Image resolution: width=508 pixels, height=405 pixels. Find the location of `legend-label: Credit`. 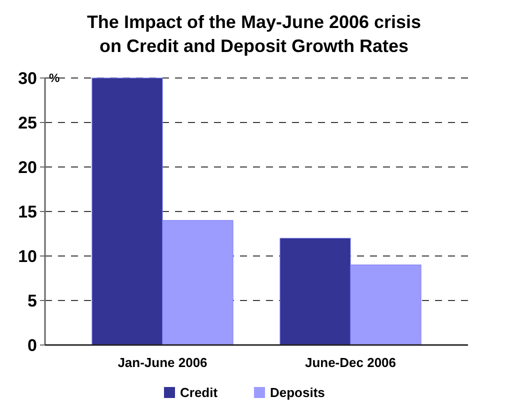

legend-label: Credit is located at coordinates (199, 392).